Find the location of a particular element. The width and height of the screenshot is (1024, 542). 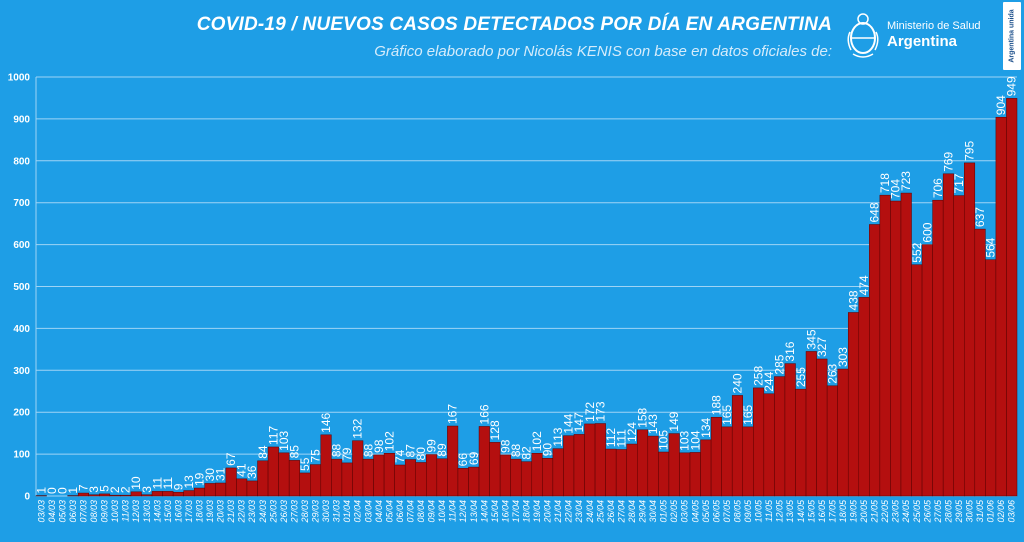

value-label: 132 is located at coordinates (358, 428).